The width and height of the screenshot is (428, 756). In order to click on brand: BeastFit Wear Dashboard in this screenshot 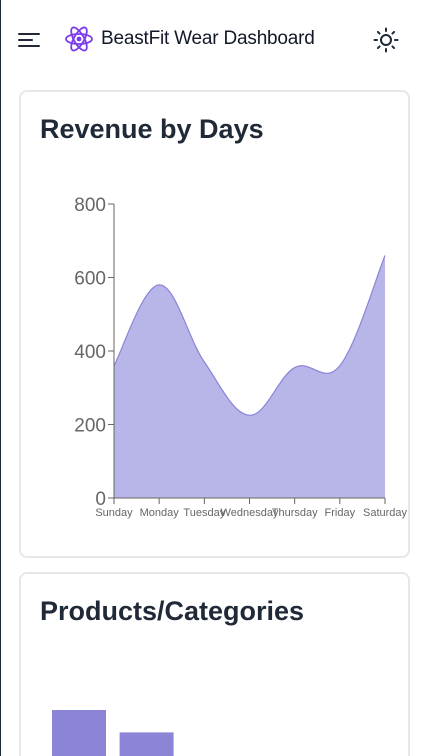, I will do `click(189, 39)`.